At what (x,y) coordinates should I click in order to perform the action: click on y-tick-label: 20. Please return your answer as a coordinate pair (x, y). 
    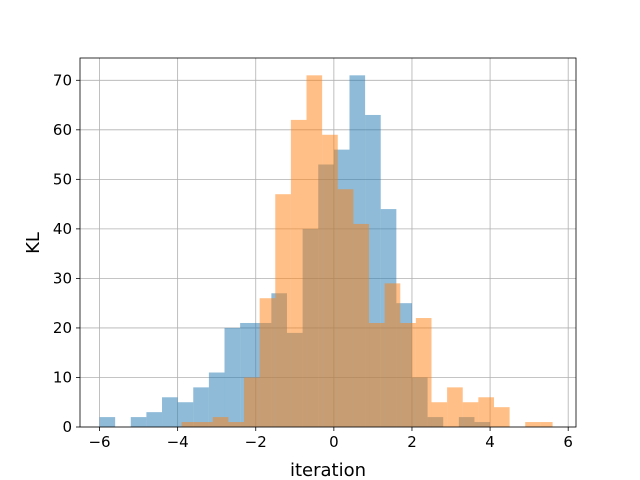
    Looking at the image, I should click on (62, 328).